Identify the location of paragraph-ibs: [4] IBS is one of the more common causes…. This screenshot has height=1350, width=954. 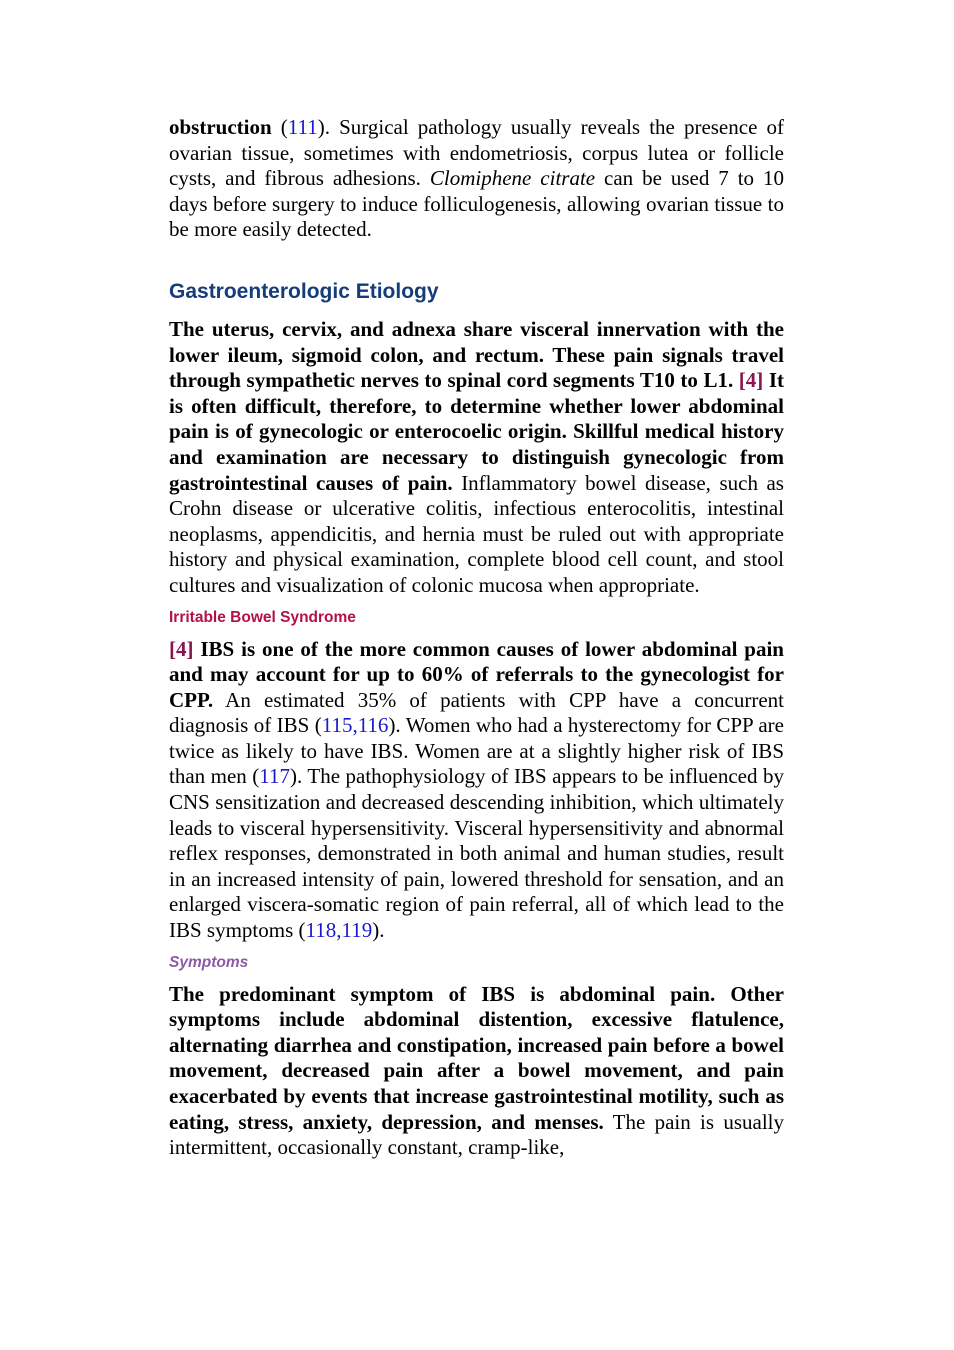
(476, 790).